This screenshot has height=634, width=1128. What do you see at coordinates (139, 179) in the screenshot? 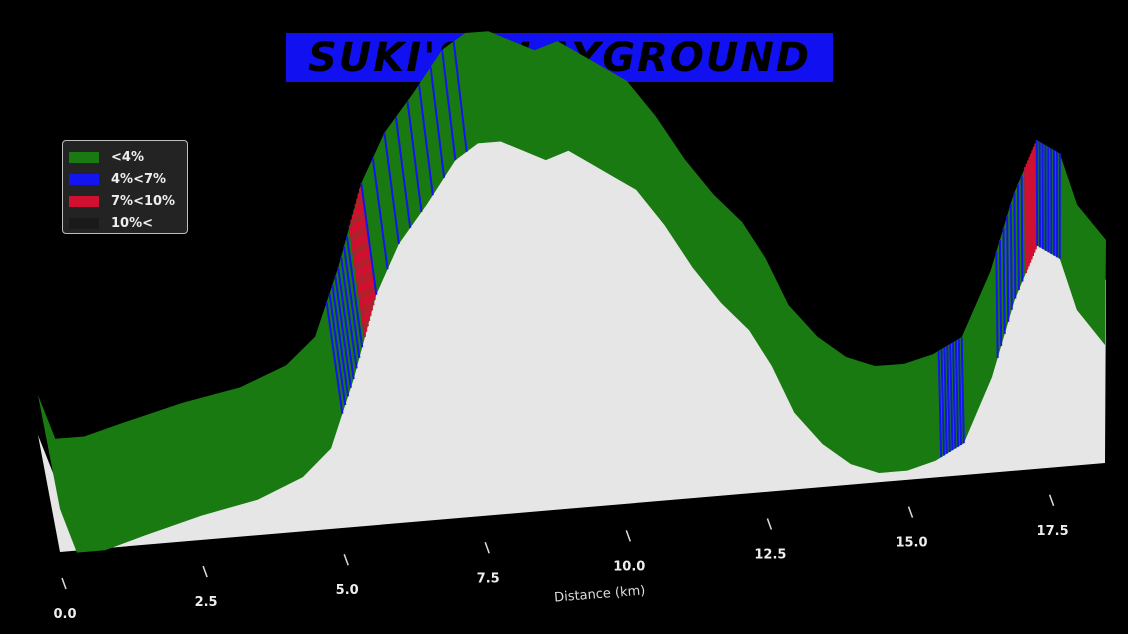
I see `legend-label-4-7: 4%<7%` at bounding box center [139, 179].